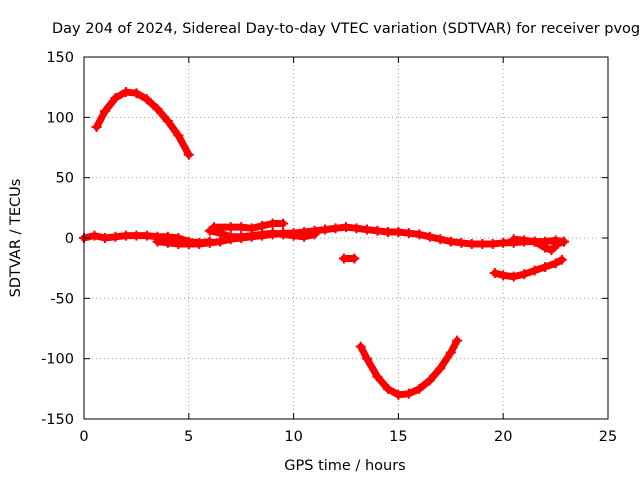 This screenshot has width=640, height=480. Describe the element at coordinates (293, 437) in the screenshot. I see `x-tick-label: 10` at that location.